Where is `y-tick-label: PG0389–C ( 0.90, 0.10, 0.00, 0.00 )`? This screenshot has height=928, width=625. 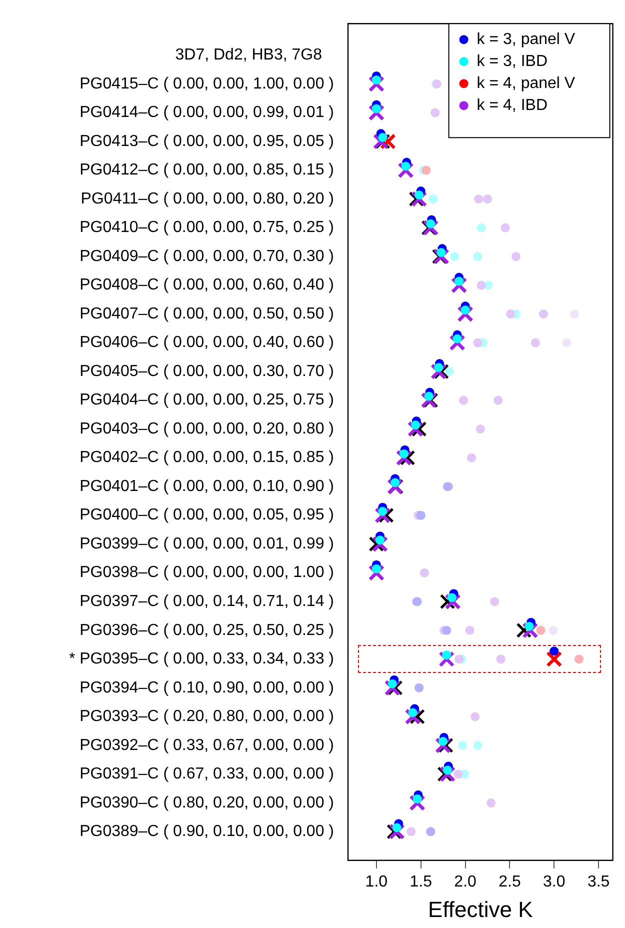 y-tick-label: PG0389–C ( 0.90, 0.10, 0.00, 0.00 ) is located at coordinates (207, 831).